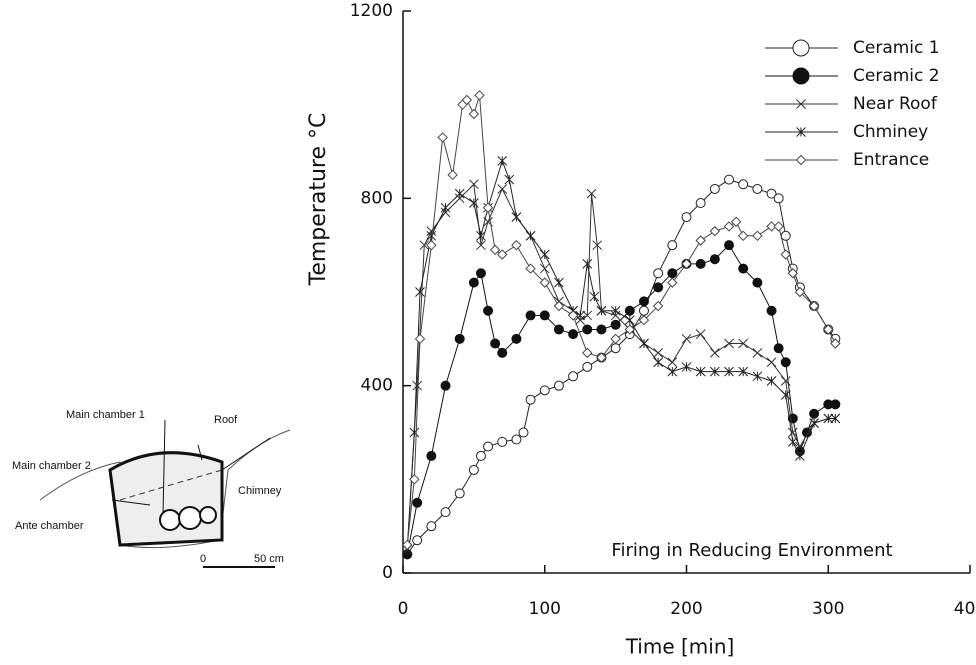  I want to click on legend-label: Chminey, so click(890, 132).